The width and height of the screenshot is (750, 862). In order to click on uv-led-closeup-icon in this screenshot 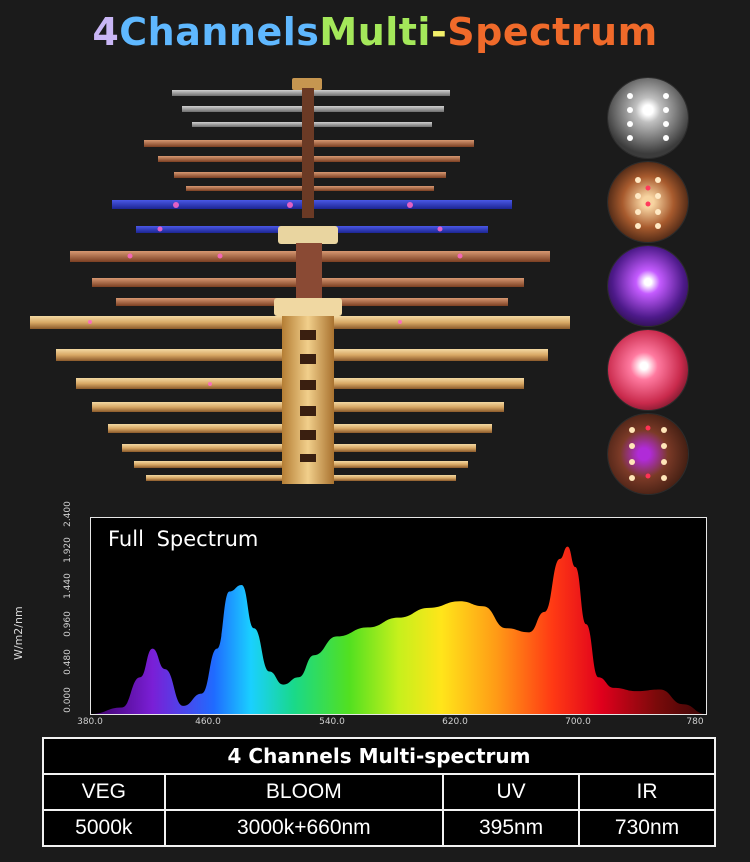, I will do `click(648, 286)`.